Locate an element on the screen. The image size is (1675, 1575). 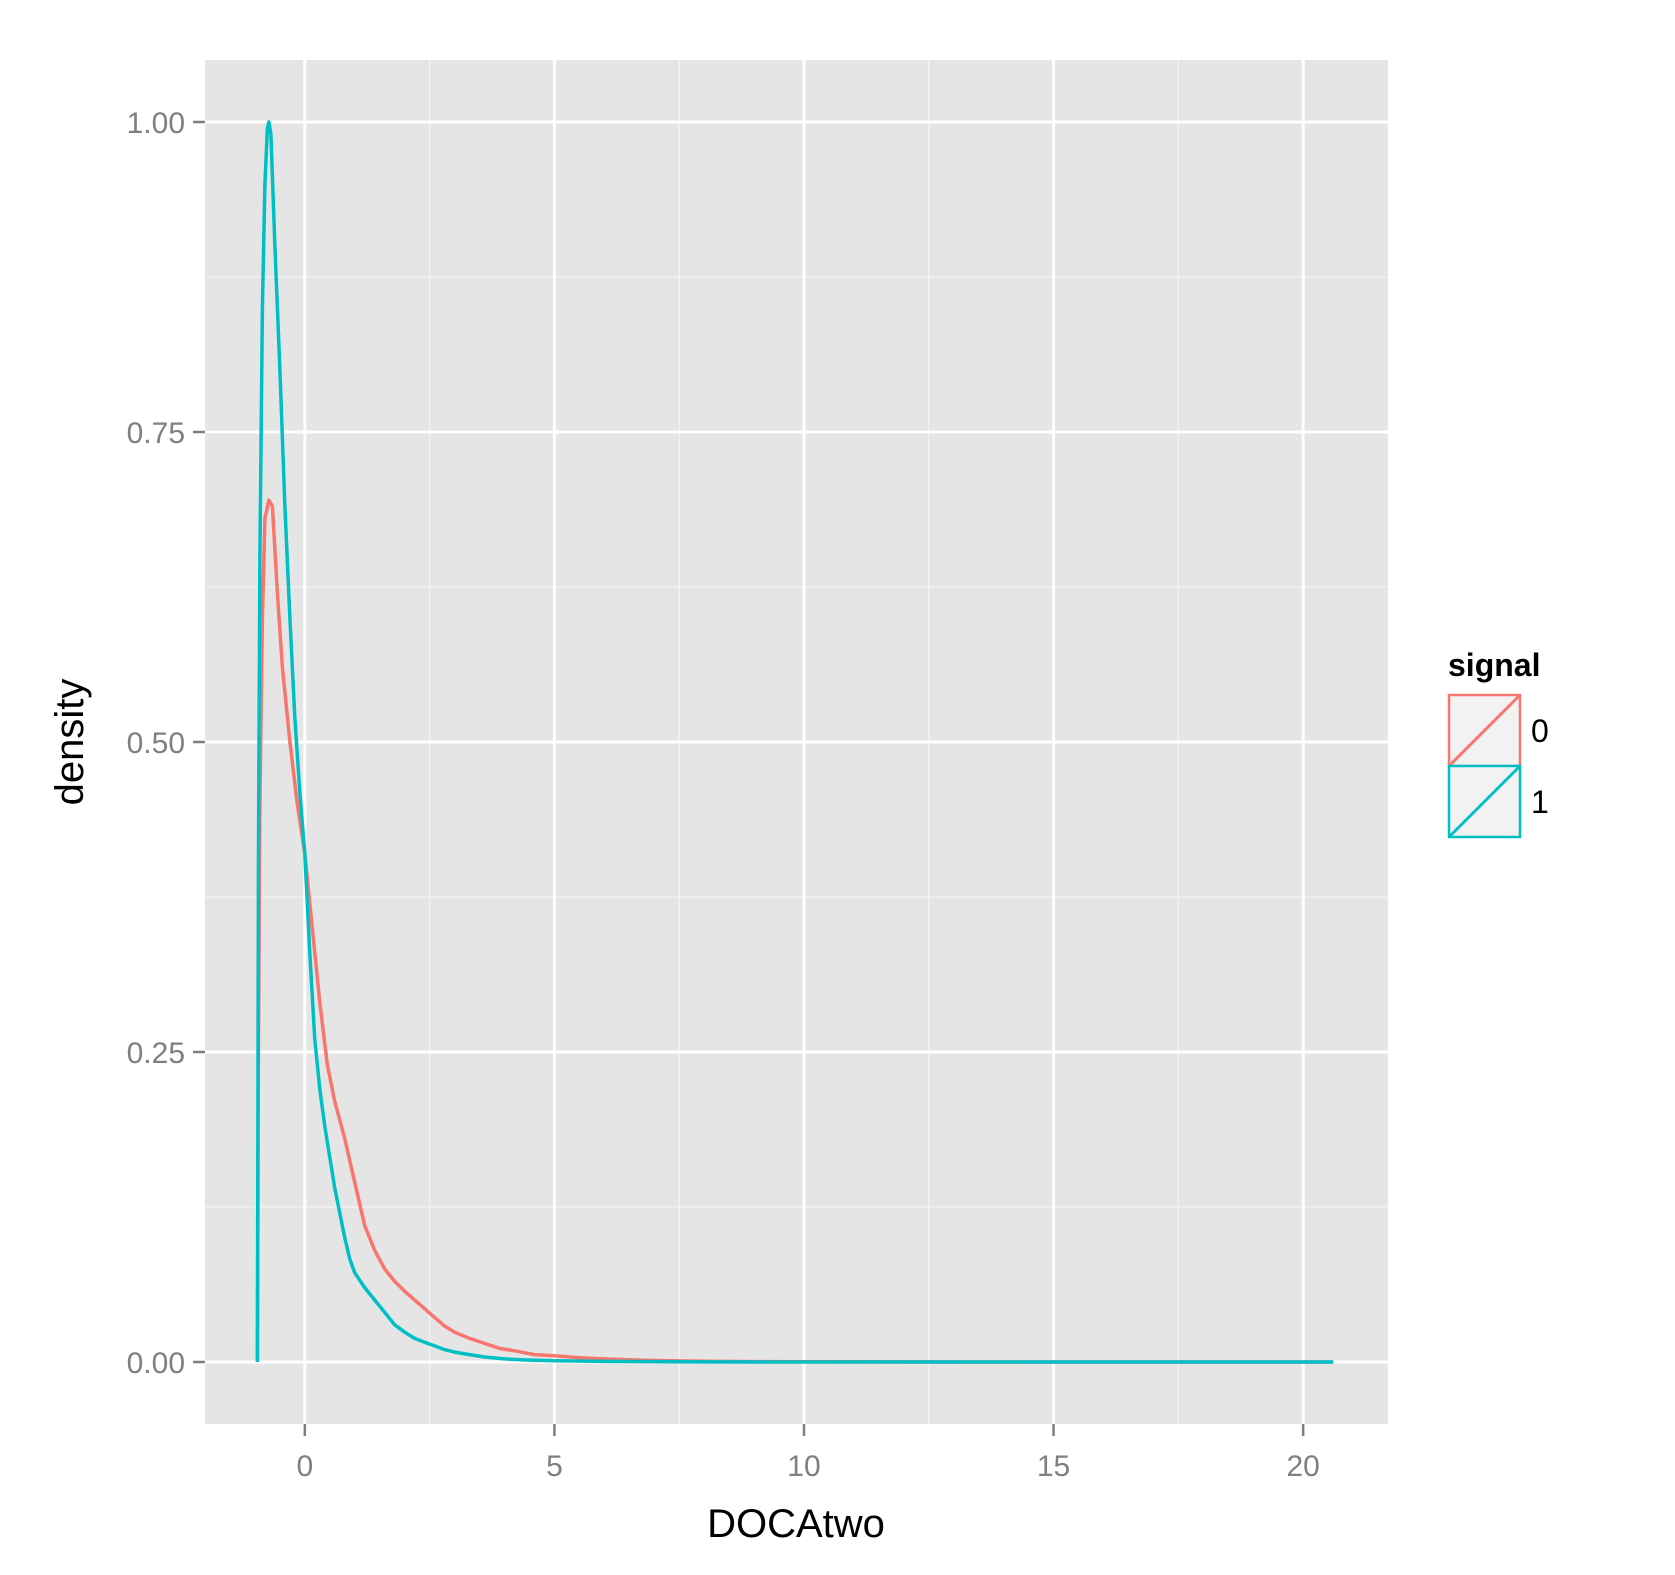
x-tick-label: 15 is located at coordinates (1053, 1466).